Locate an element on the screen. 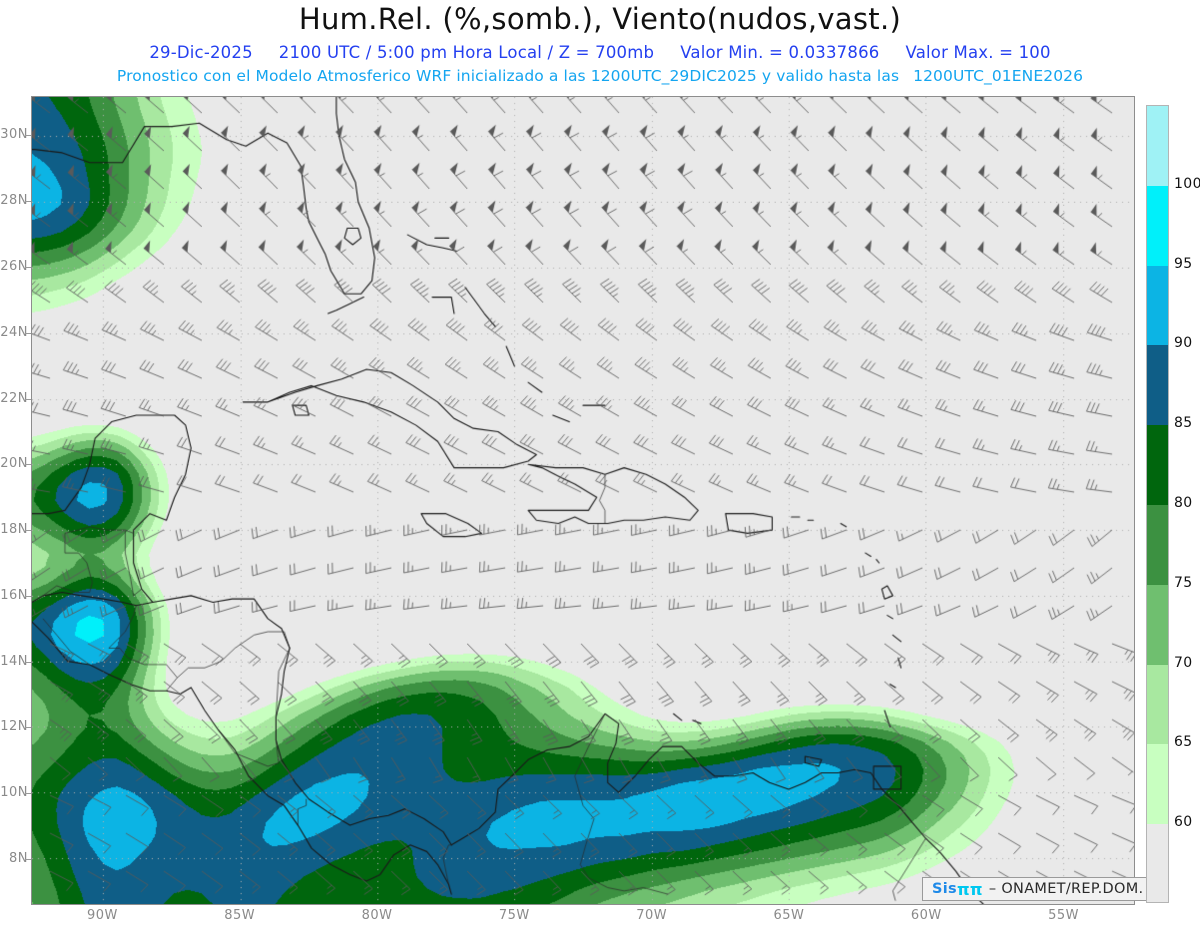 The height and width of the screenshot is (927, 1200). agency-label: – ONAMET/REP.DOM. is located at coordinates (1066, 889).